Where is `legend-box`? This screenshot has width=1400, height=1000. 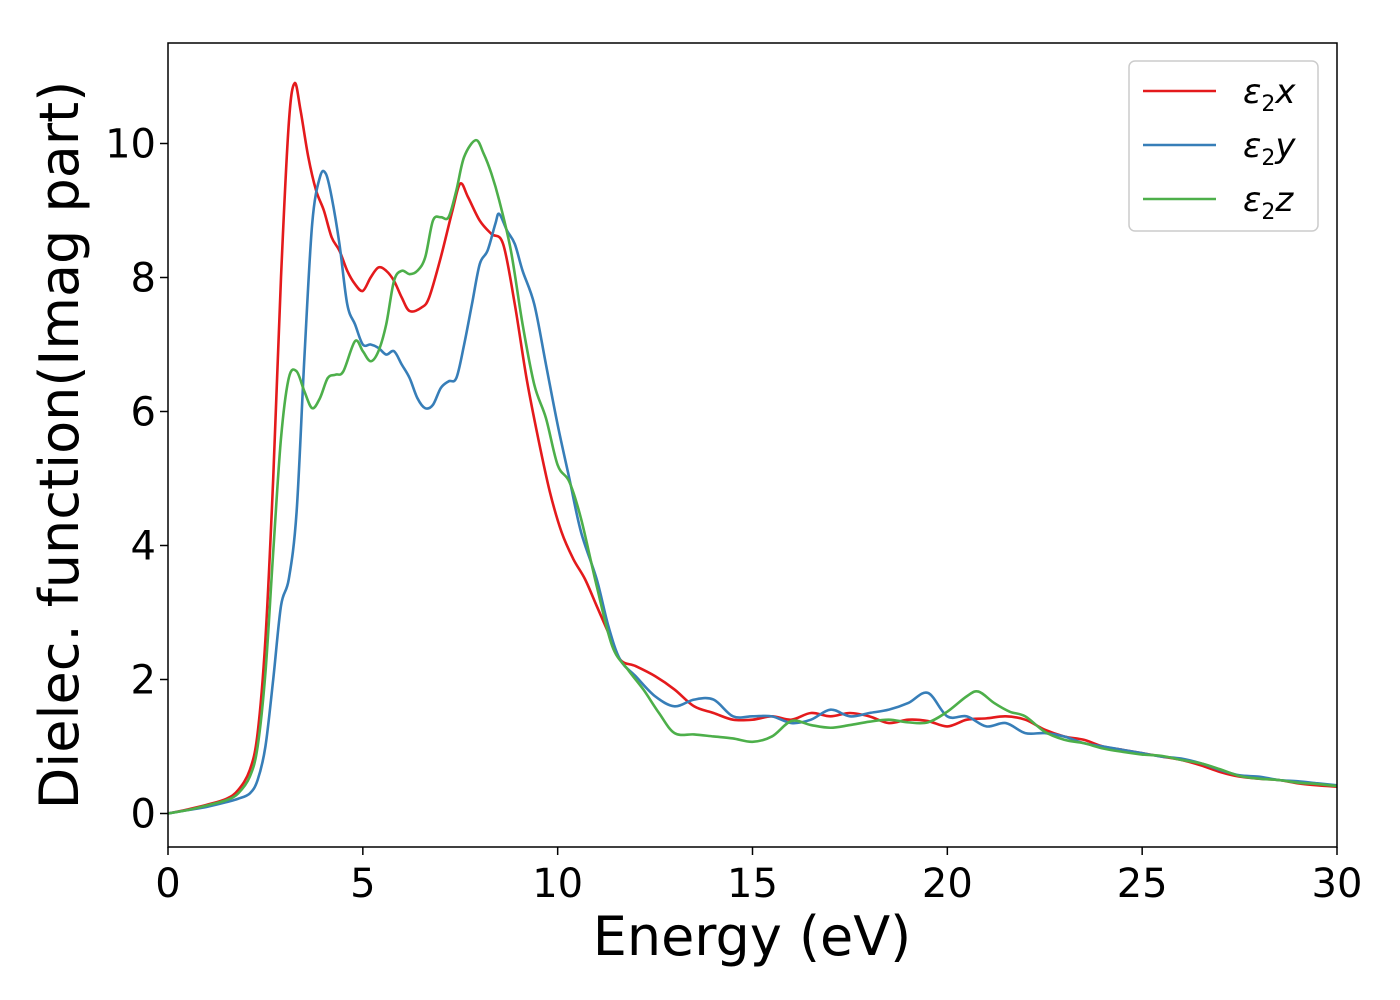 legend-box is located at coordinates (1223, 146).